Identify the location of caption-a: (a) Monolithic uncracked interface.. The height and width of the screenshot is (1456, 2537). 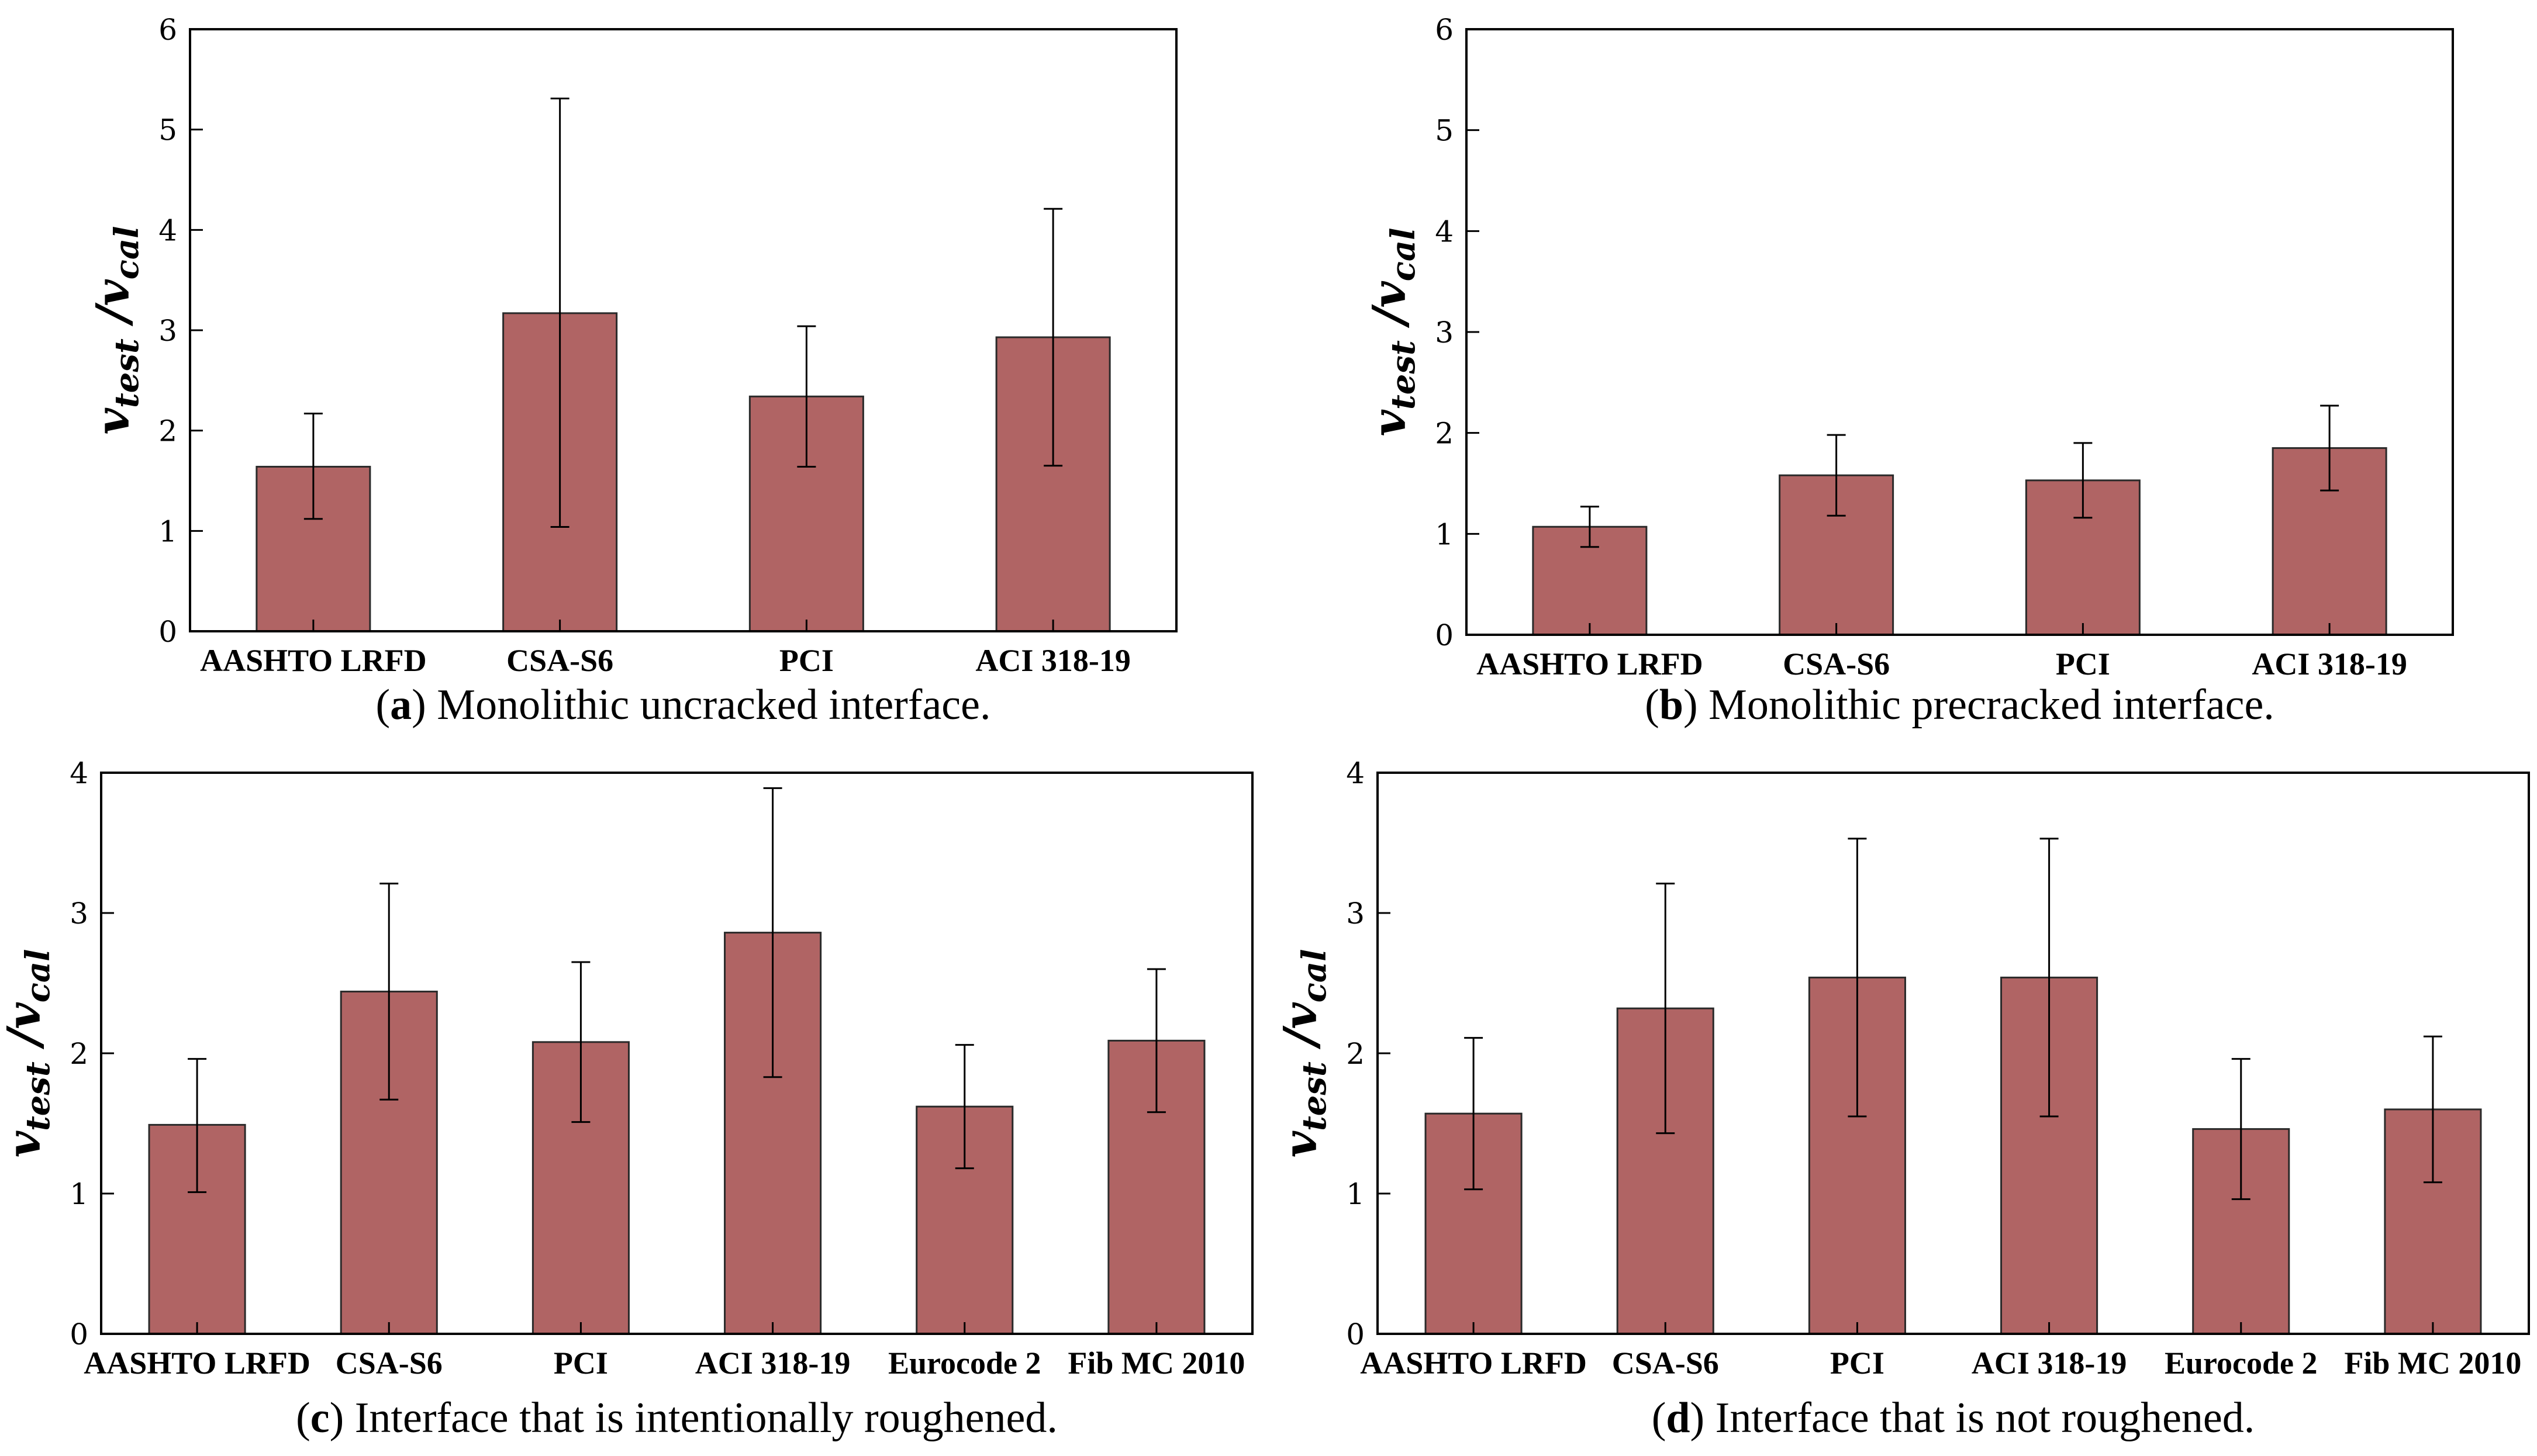
(683, 705).